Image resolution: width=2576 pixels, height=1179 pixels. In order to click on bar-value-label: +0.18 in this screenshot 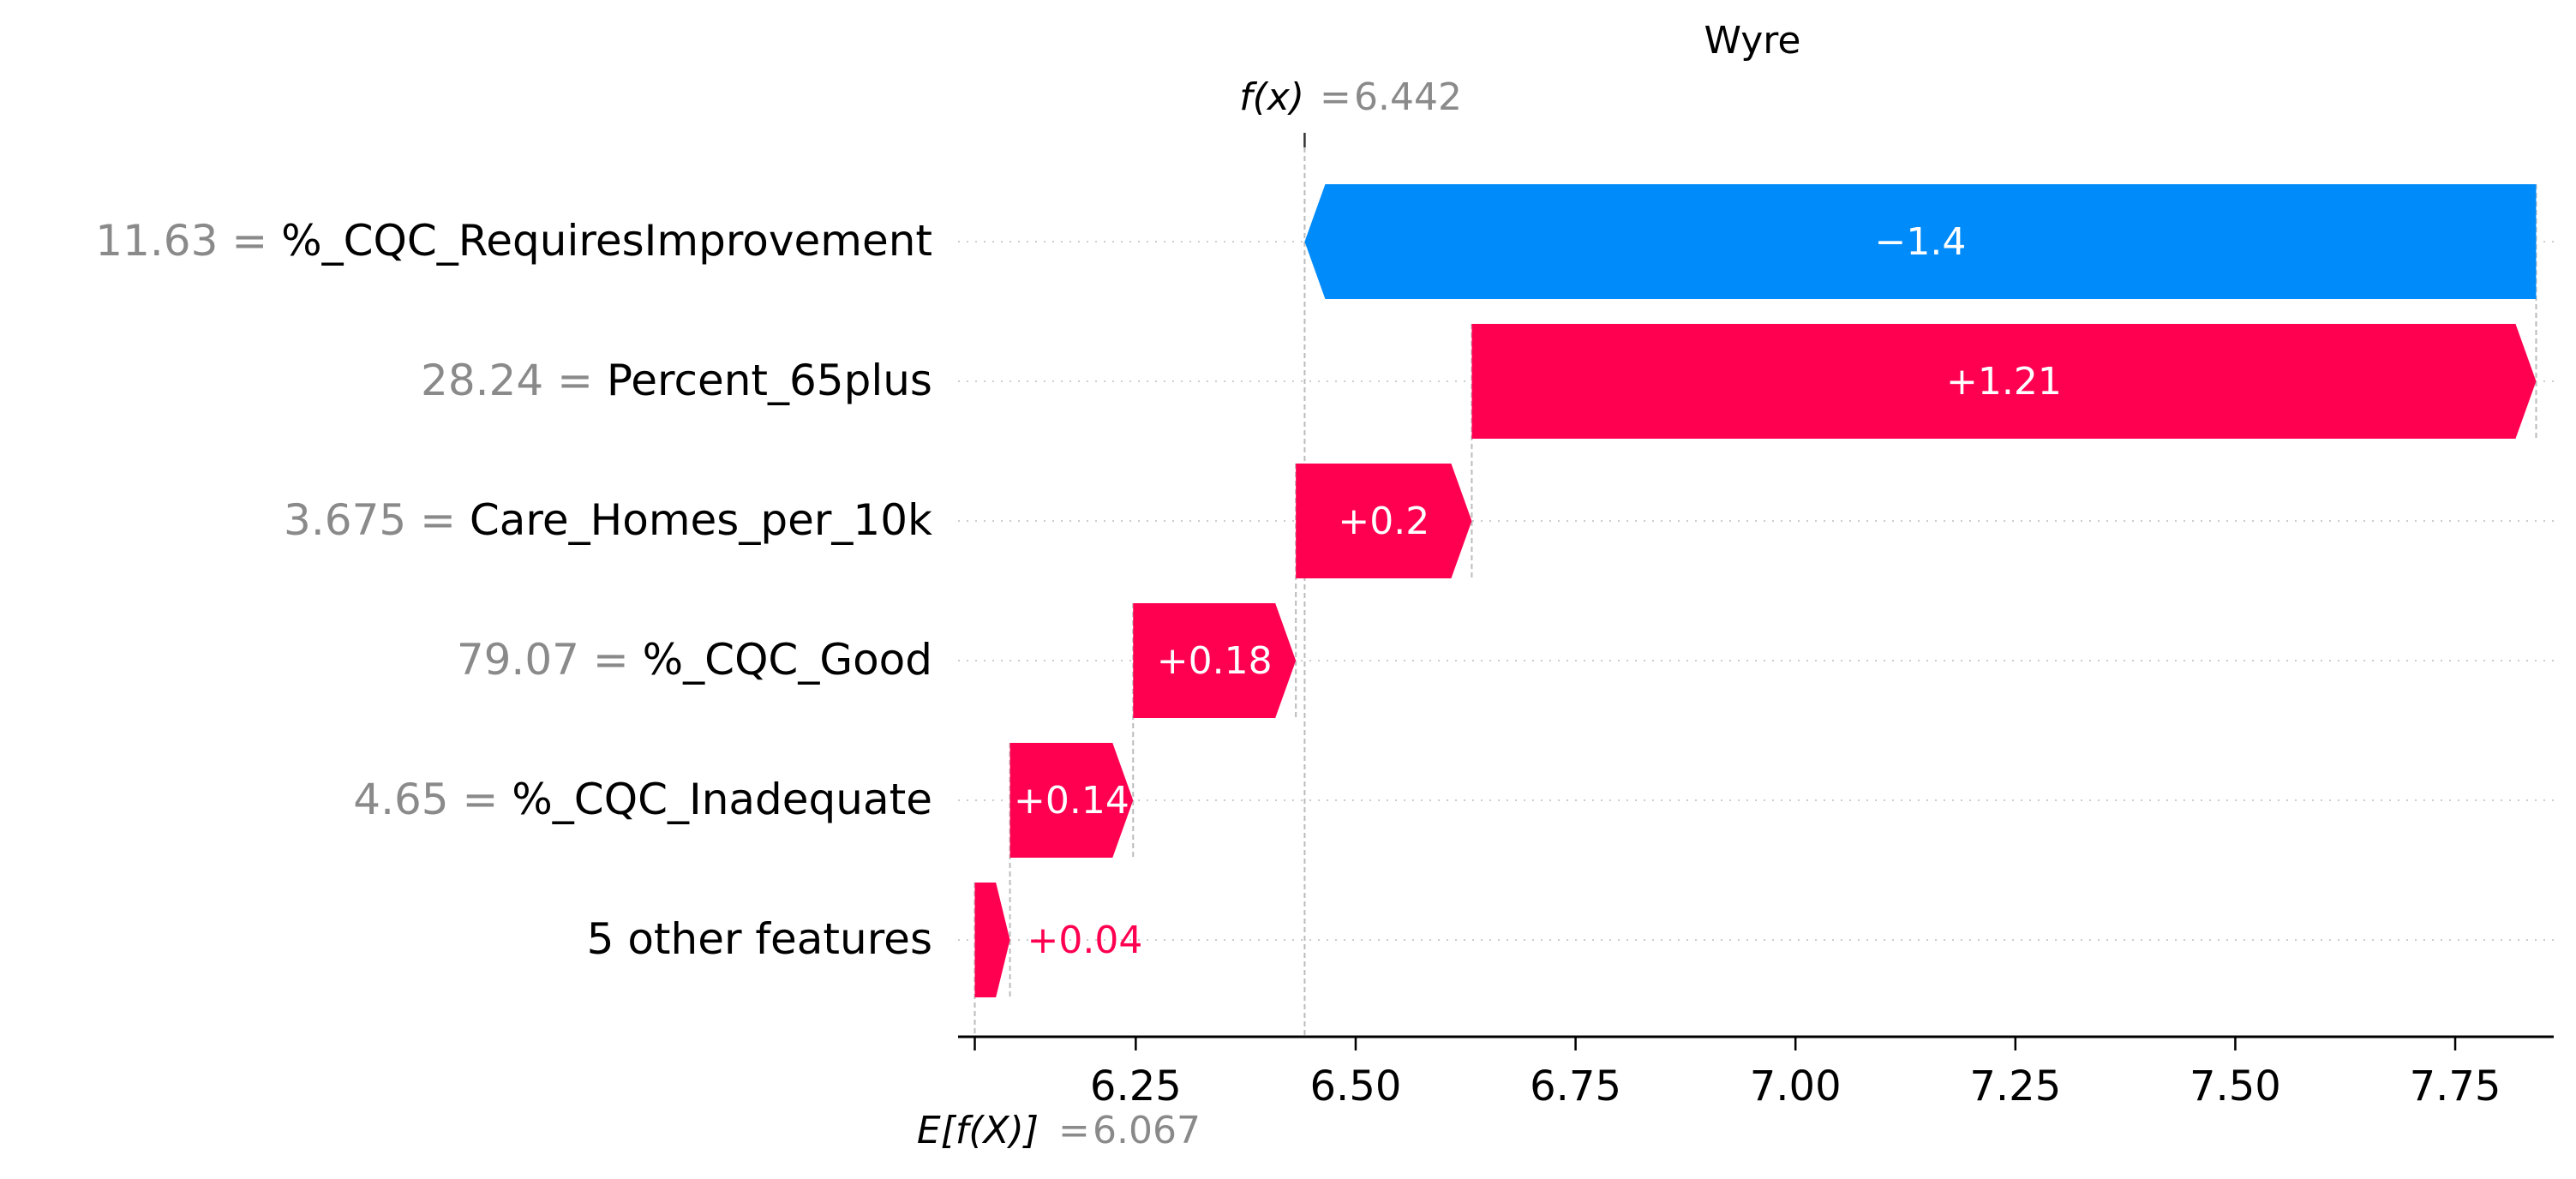, I will do `click(1215, 661)`.